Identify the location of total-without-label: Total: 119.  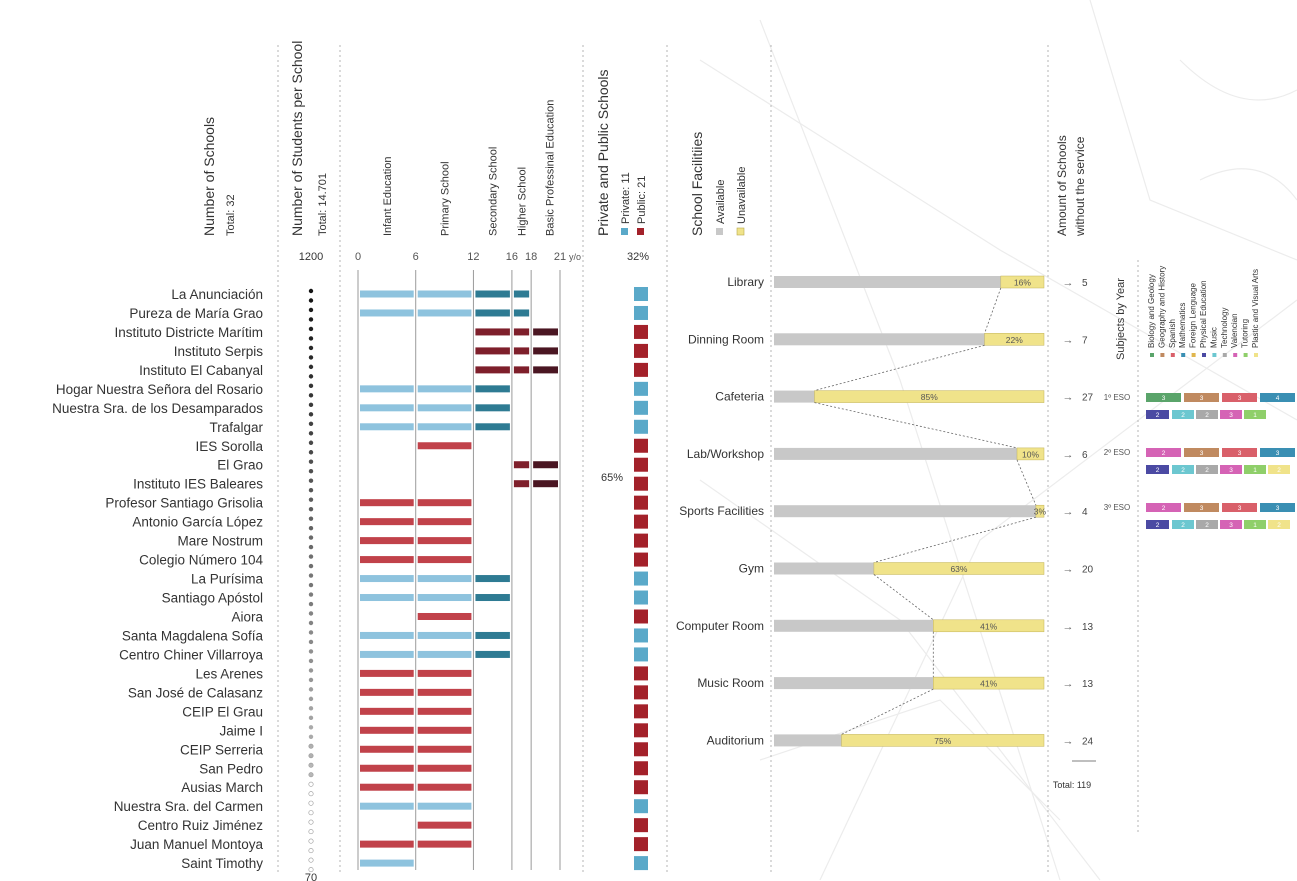
(1072, 785).